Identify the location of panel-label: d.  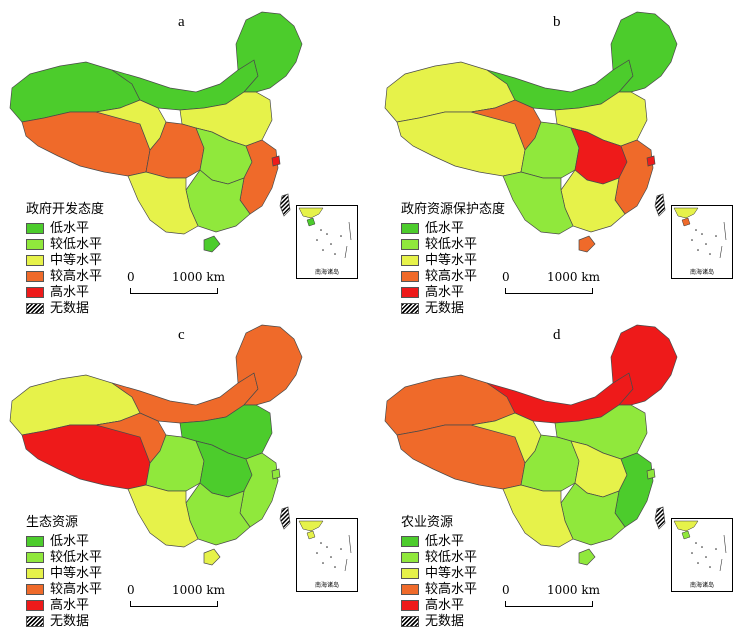
(557, 335).